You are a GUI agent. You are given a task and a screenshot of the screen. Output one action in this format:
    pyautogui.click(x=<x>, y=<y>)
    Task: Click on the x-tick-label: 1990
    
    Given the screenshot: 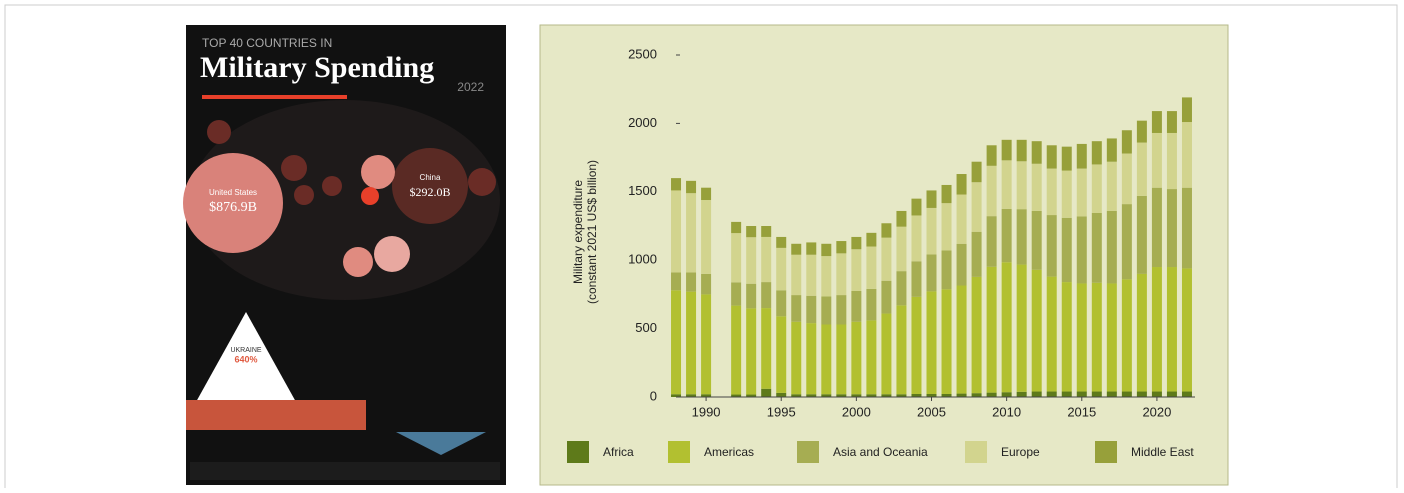 What is the action you would take?
    pyautogui.click(x=706, y=411)
    